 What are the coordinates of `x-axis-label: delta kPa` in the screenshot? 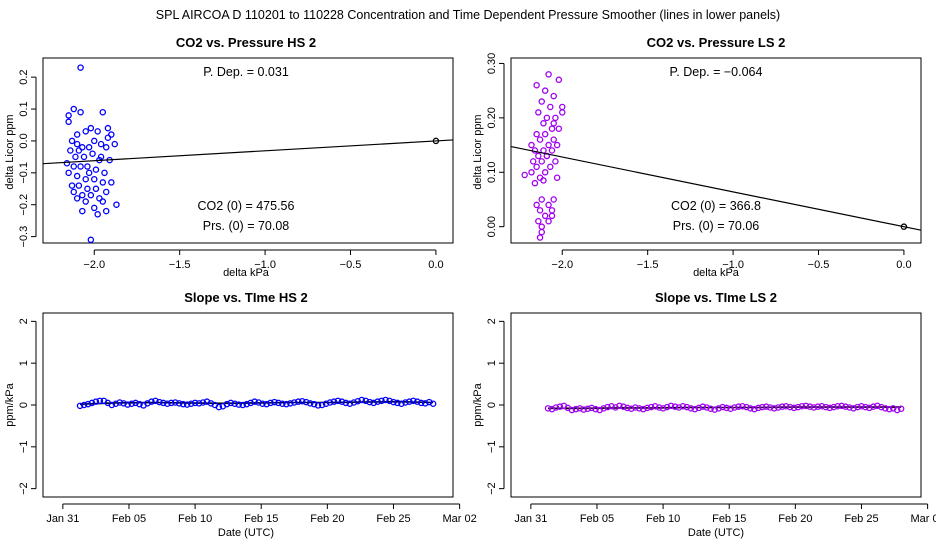 It's located at (716, 273).